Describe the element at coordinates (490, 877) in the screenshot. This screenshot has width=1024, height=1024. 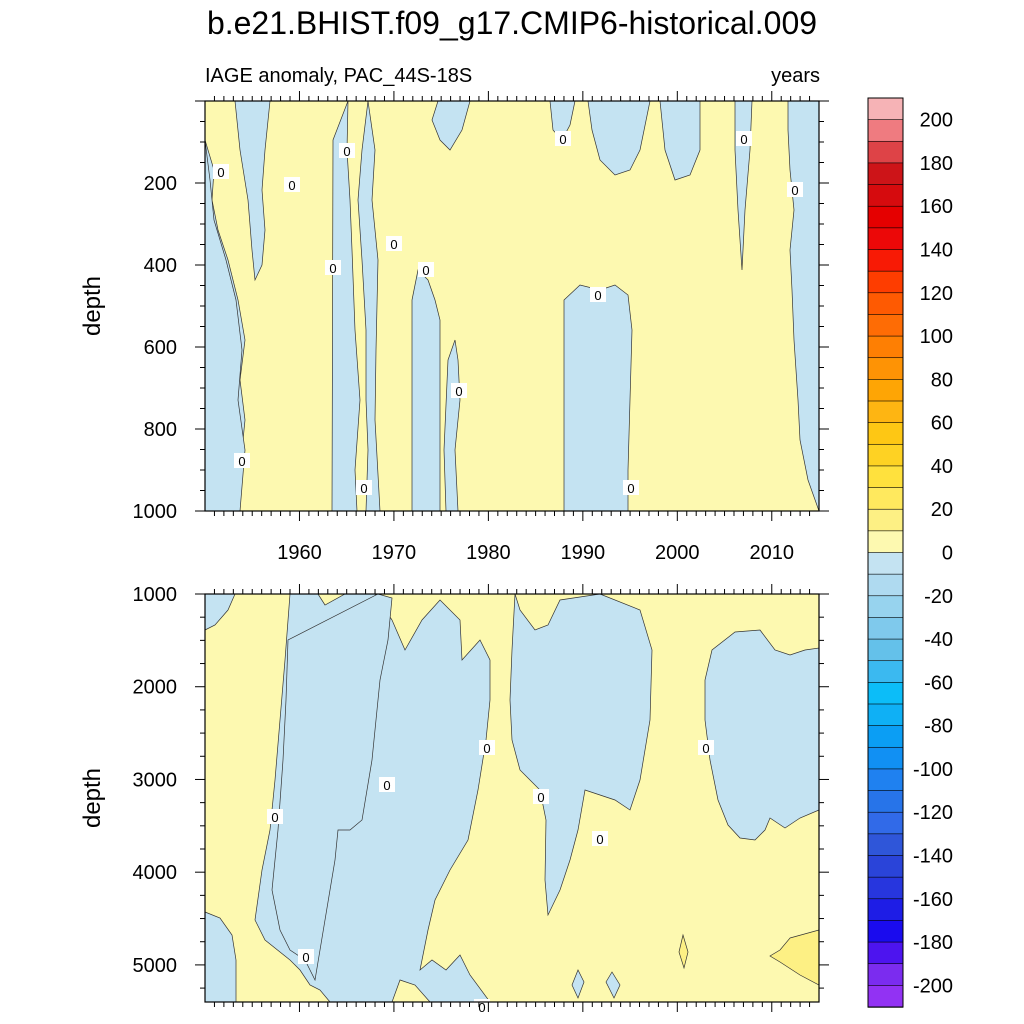
I see `bottom-contour-labels: 0 0 0 0 0 0 0 0` at that location.